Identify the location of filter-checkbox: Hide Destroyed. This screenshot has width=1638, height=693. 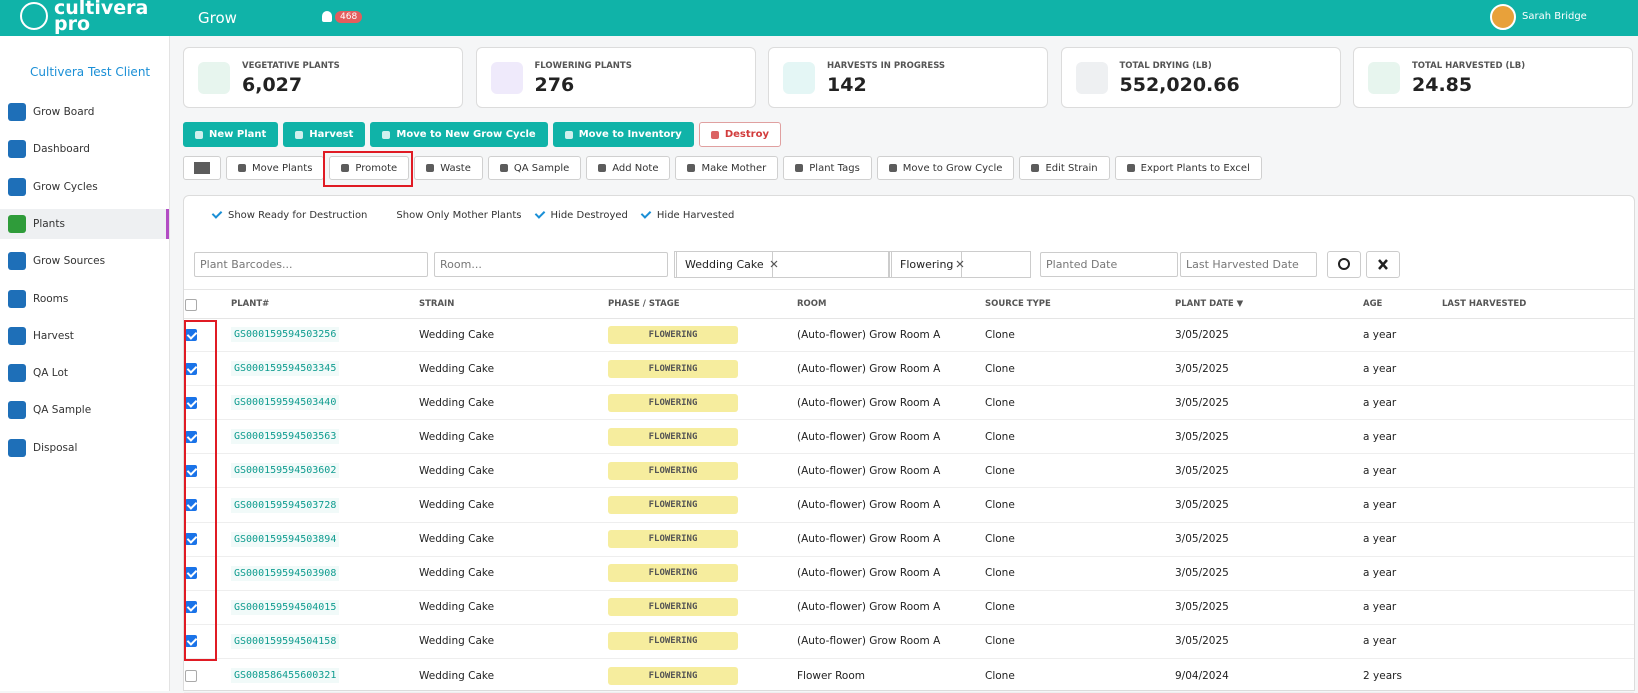
(581, 215).